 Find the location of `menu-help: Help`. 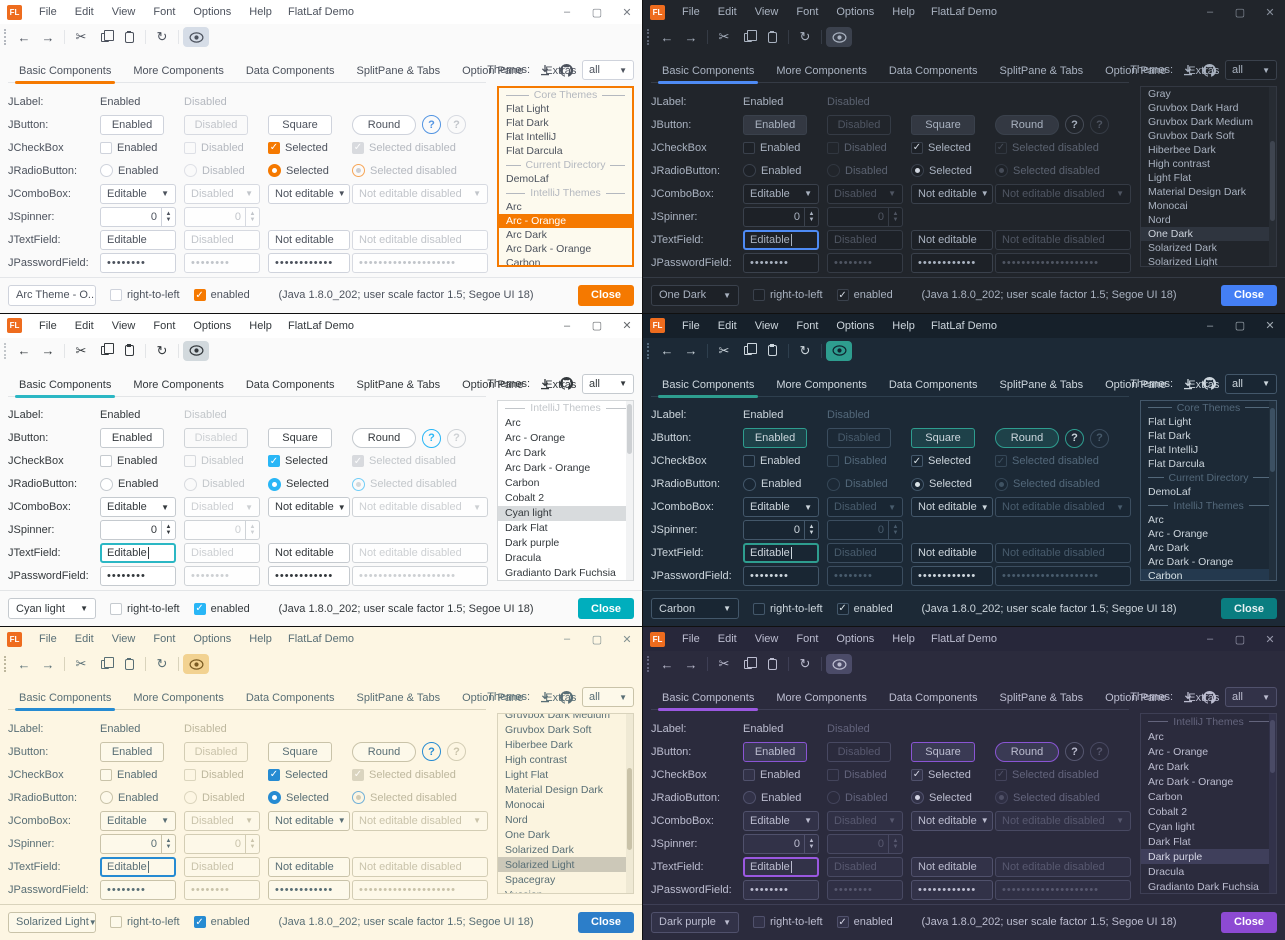

menu-help: Help is located at coordinates (903, 12).